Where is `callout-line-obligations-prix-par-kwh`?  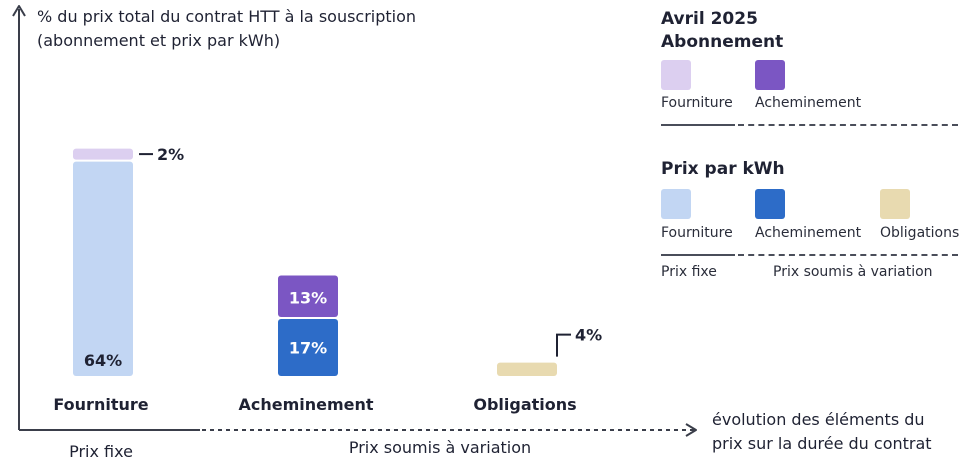 callout-line-obligations-prix-par-kwh is located at coordinates (563, 345).